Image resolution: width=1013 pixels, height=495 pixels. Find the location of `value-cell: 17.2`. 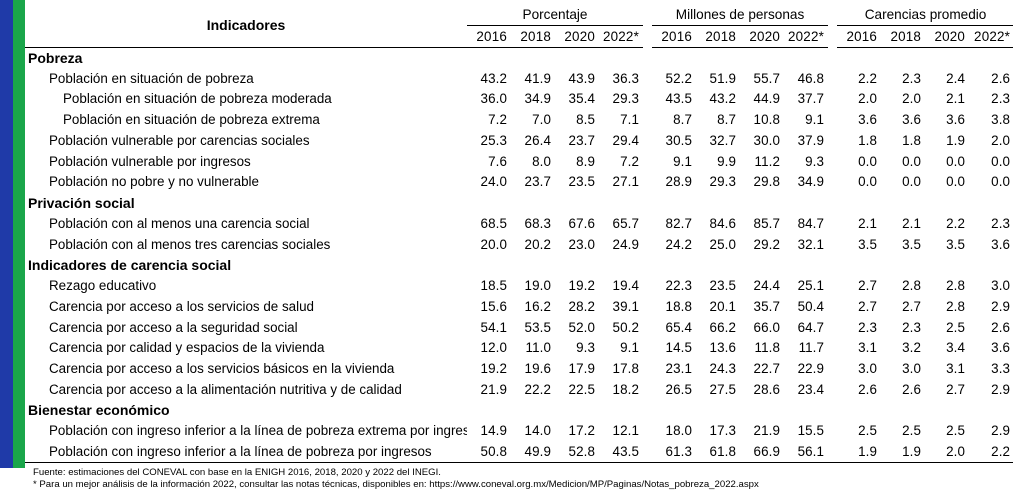

value-cell: 17.2 is located at coordinates (581, 431).